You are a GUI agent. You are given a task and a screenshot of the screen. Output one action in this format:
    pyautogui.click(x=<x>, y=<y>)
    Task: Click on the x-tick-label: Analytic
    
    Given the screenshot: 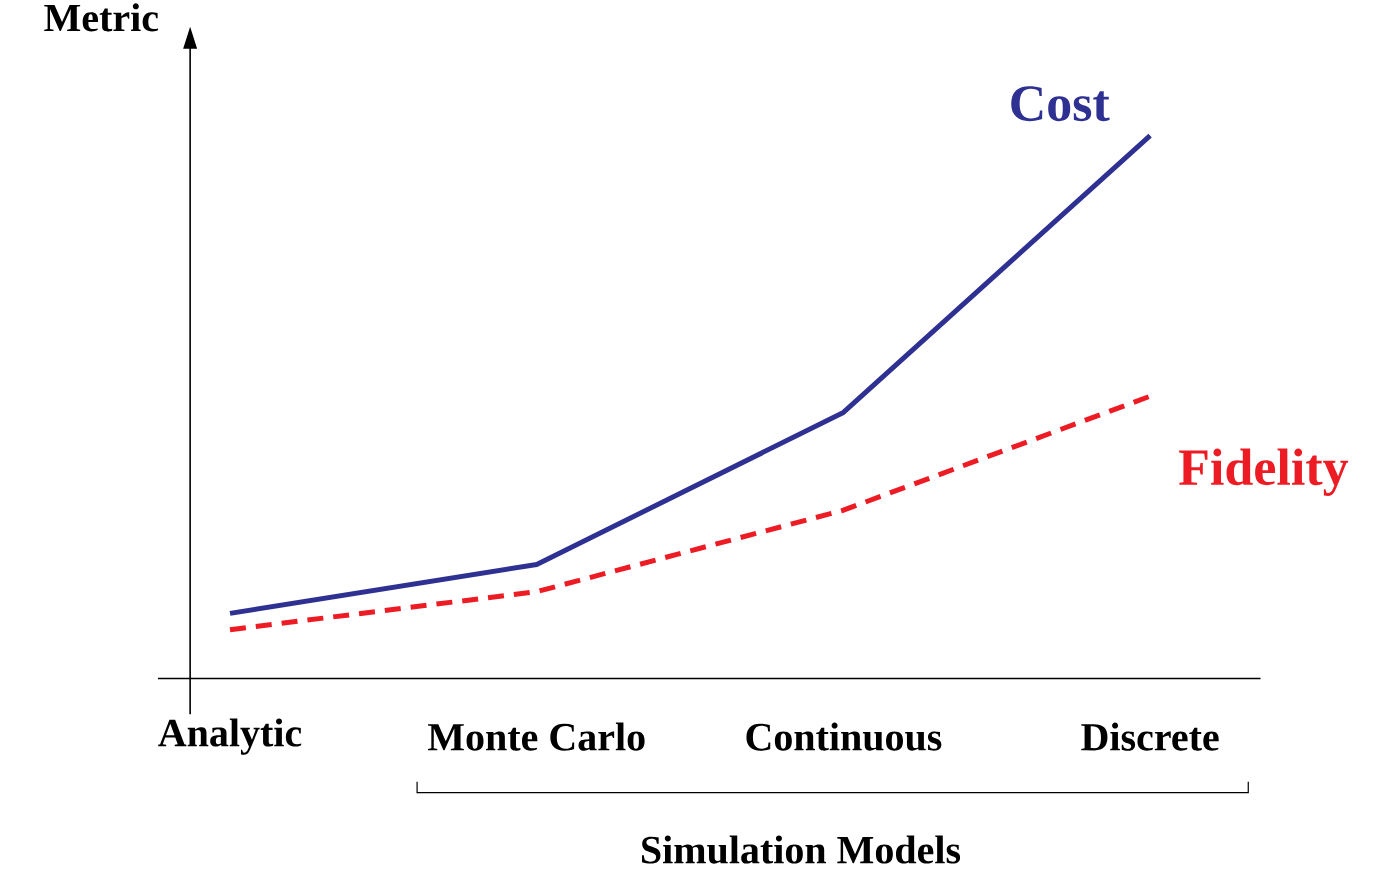 What is the action you would take?
    pyautogui.click(x=230, y=737)
    